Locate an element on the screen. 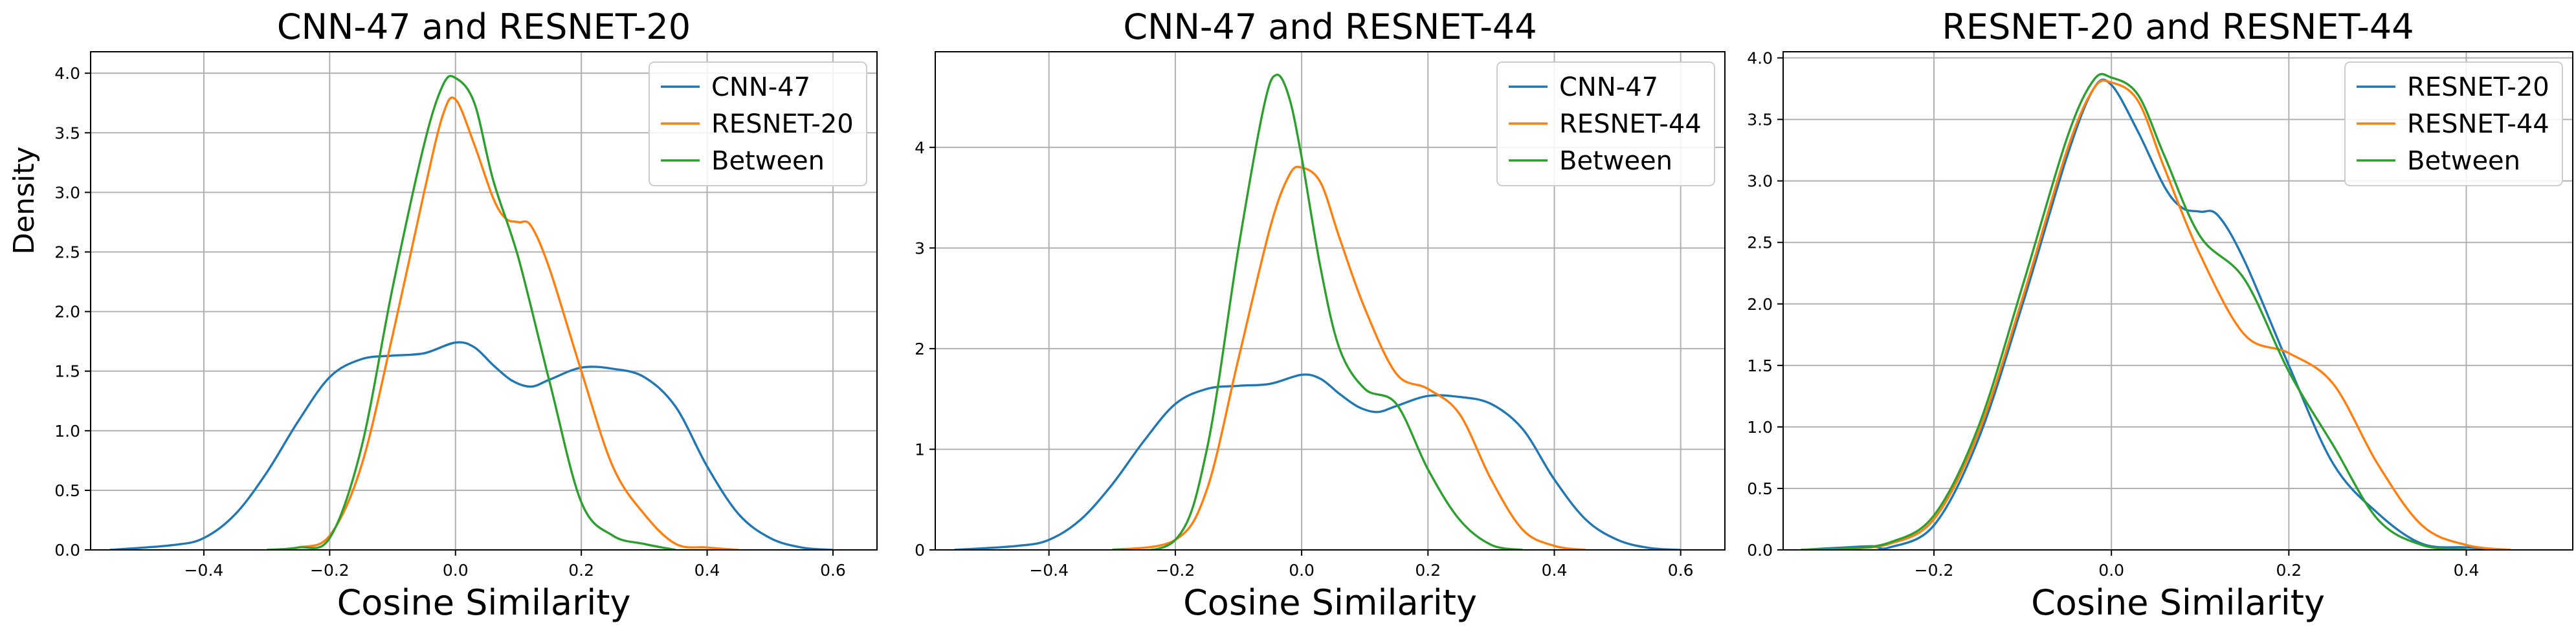 The width and height of the screenshot is (2576, 634). y-axis-title: Density is located at coordinates (24, 200).